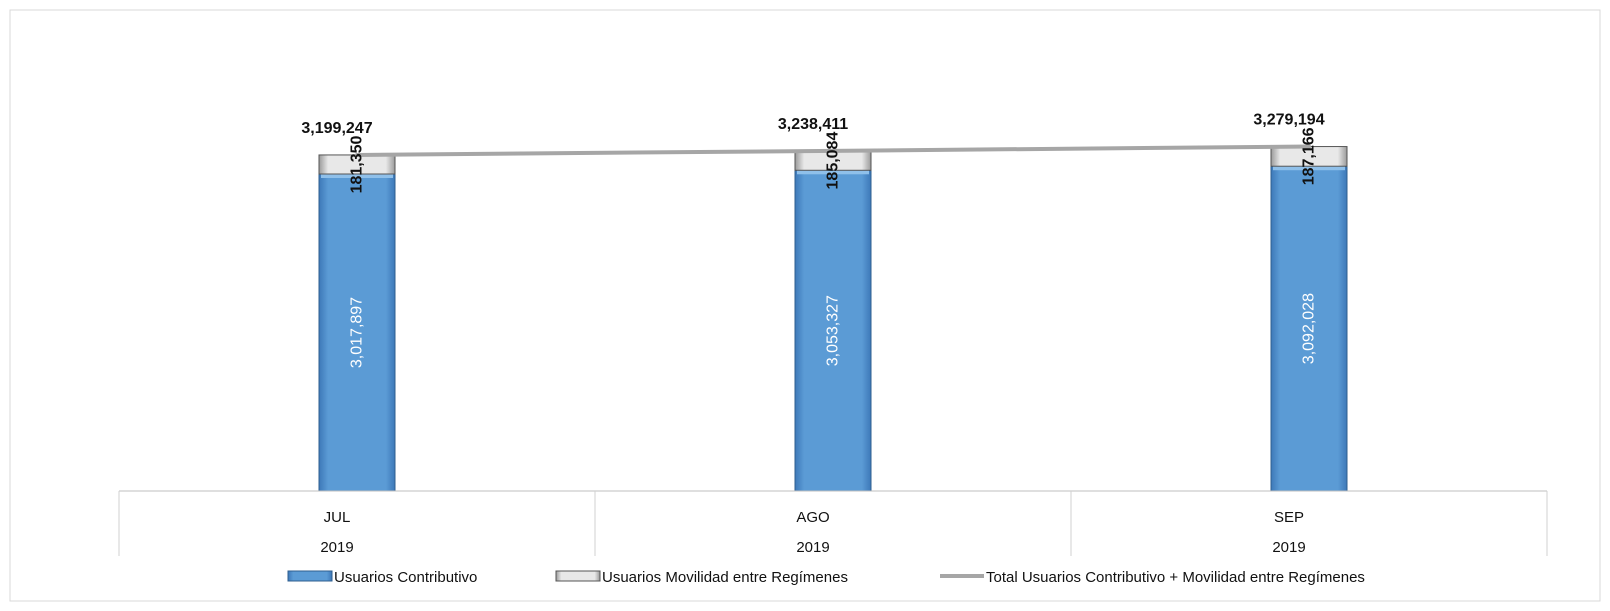 Image resolution: width=1610 pixels, height=611 pixels. What do you see at coordinates (337, 517) in the screenshot?
I see `tick-label-month: JUL` at bounding box center [337, 517].